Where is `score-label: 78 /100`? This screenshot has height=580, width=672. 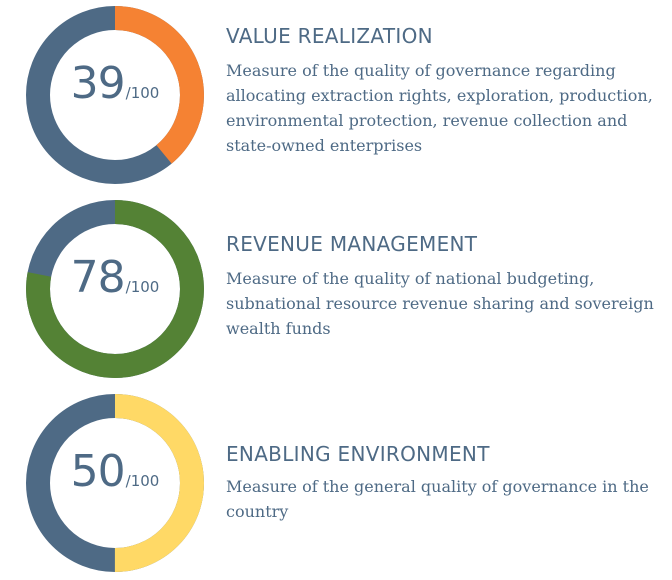
score-label: 78 /100 is located at coordinates (115, 289).